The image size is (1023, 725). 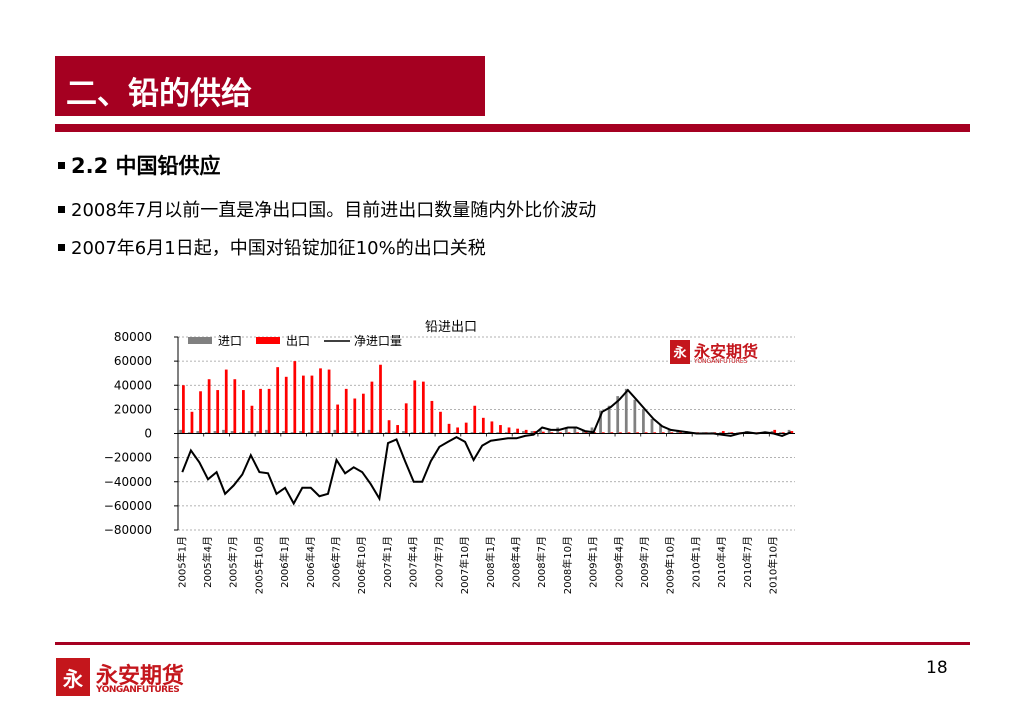 What do you see at coordinates (336, 562) in the screenshot?
I see `x-tick-label: 2006年7月` at bounding box center [336, 562].